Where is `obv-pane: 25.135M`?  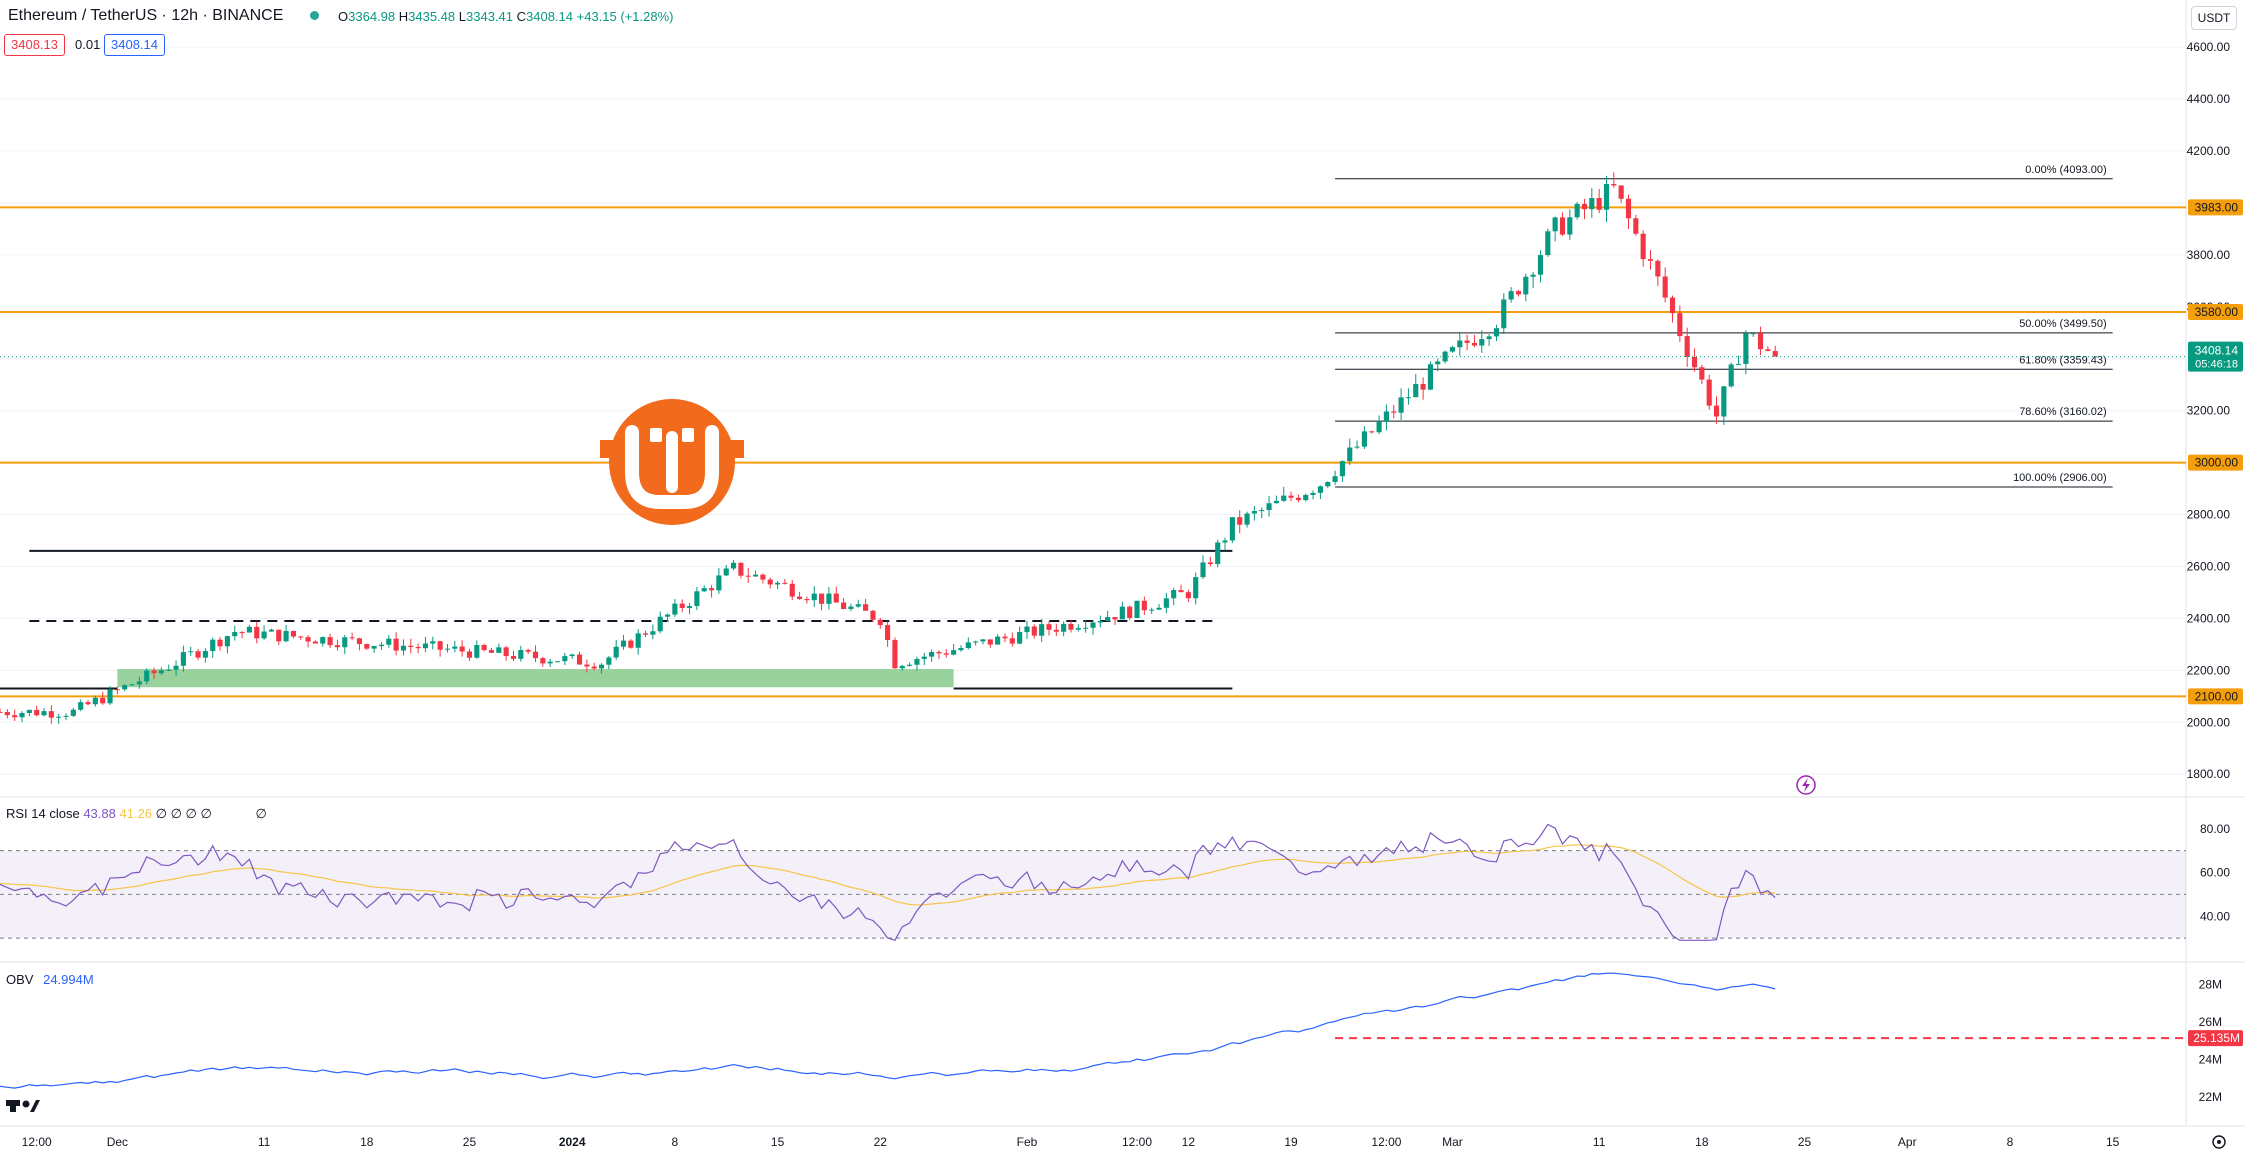 obv-pane: 25.135M is located at coordinates (1121, 1030).